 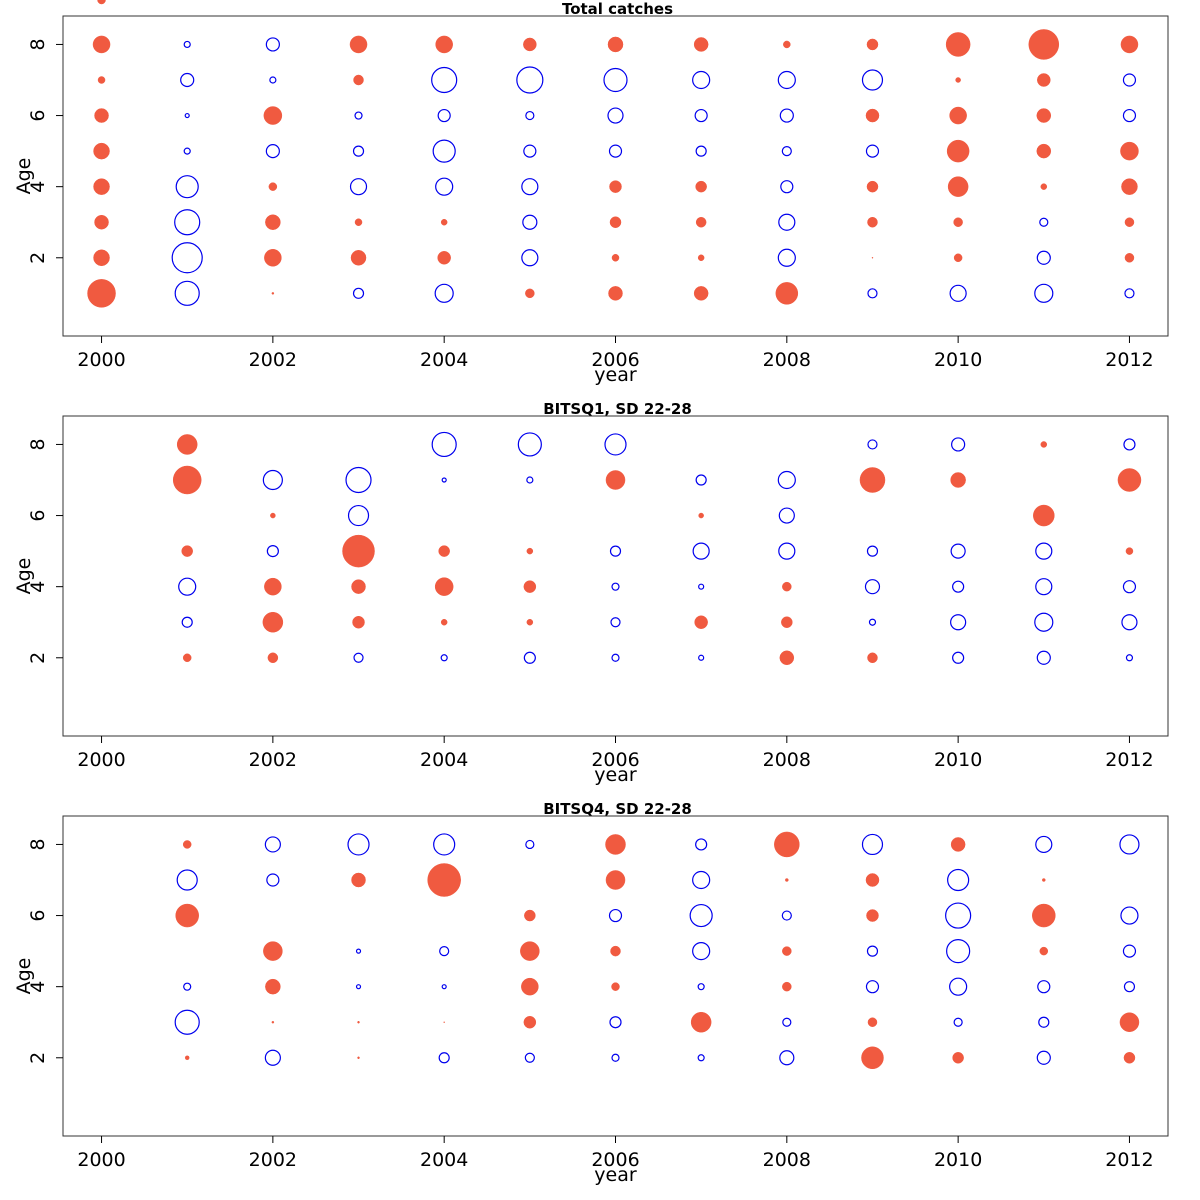 I want to click on x-tick-label: 2002, so click(x=273, y=360).